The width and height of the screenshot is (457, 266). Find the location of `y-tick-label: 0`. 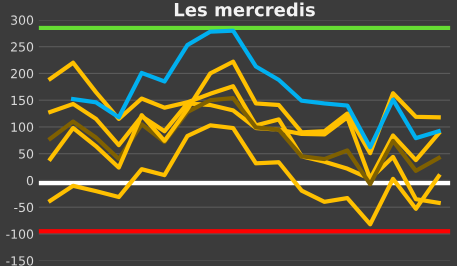

y-tick-label: 0 is located at coordinates (30, 181).